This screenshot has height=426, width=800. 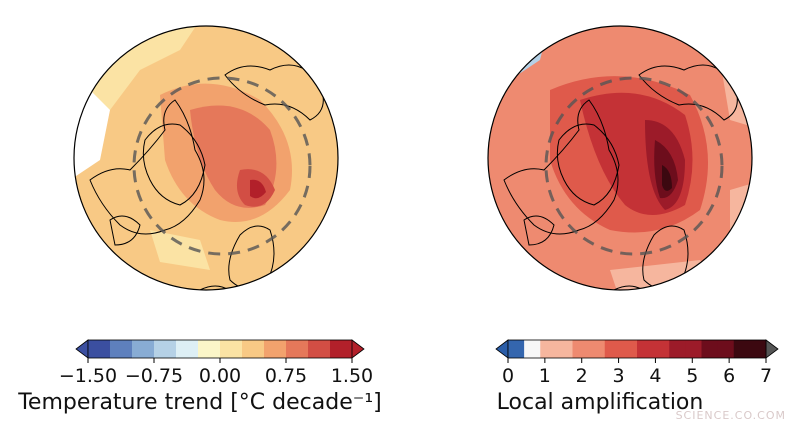 What do you see at coordinates (258, 189) in the screenshot?
I see `hottest-region` at bounding box center [258, 189].